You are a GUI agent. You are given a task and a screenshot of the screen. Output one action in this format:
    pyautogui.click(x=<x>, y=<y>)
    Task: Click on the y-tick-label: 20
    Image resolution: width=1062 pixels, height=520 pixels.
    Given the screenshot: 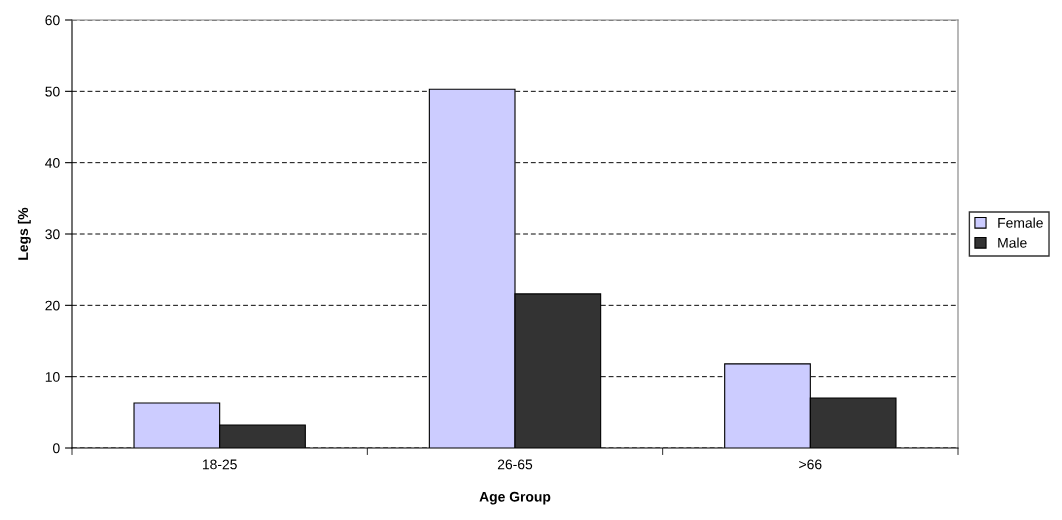 What is the action you would take?
    pyautogui.click(x=52, y=305)
    